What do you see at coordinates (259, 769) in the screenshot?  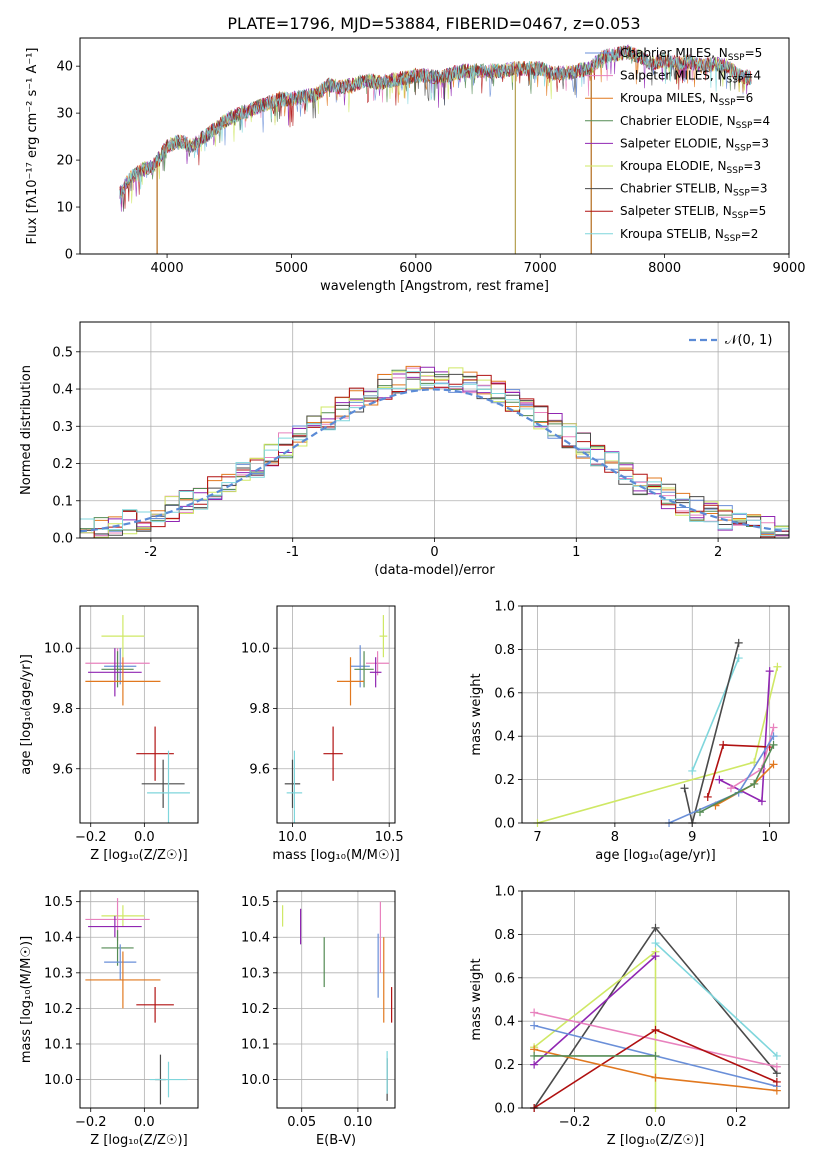 I see `y-tick-label: 9.6` at bounding box center [259, 769].